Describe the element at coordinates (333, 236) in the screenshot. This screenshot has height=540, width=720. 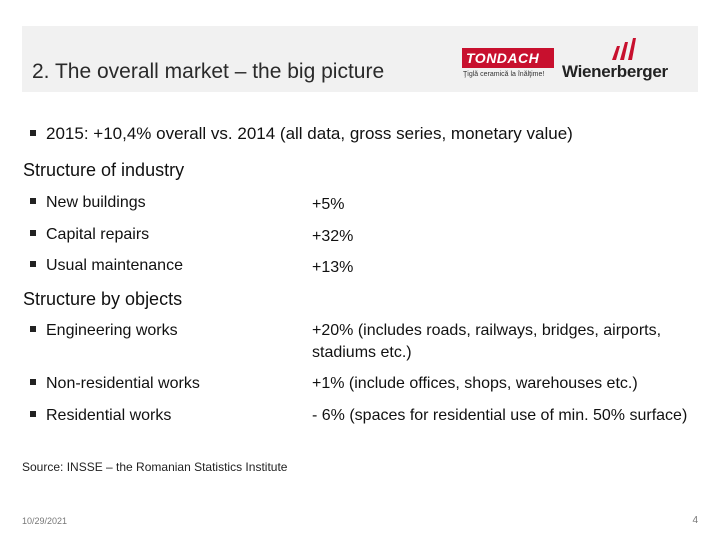
I see `industry-value: +32%` at that location.